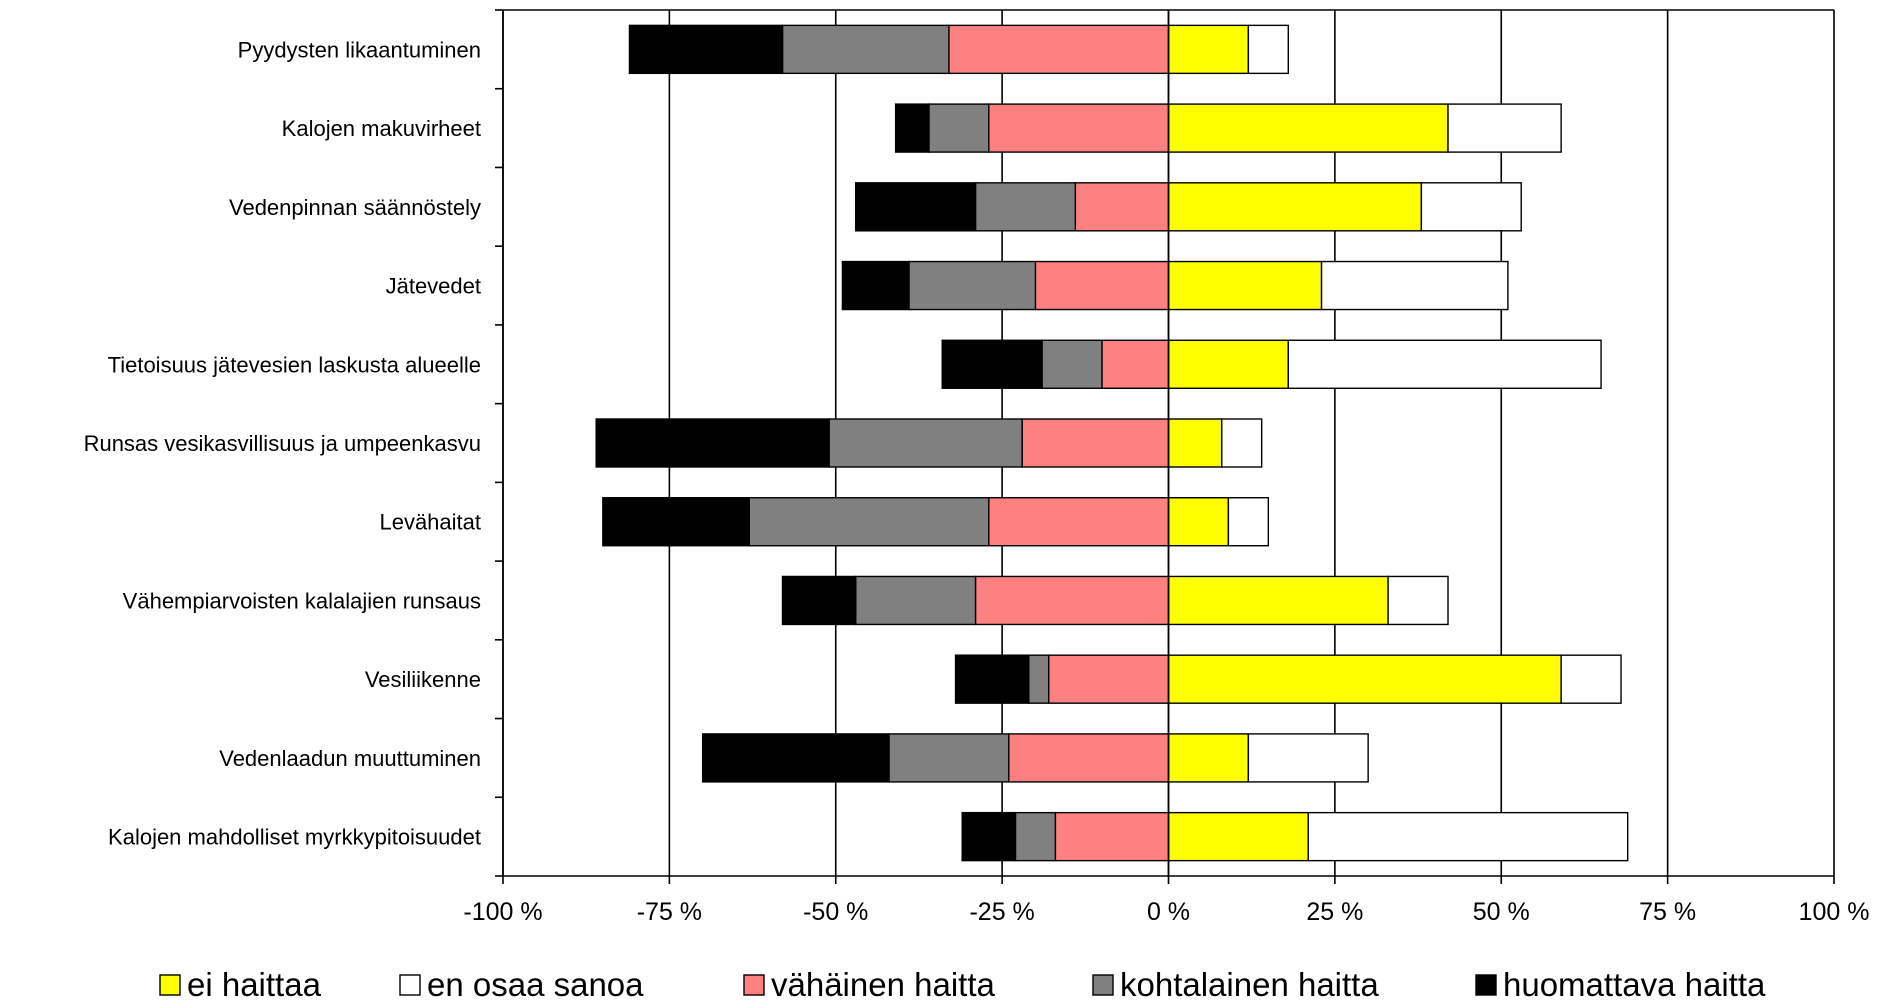 Image resolution: width=1879 pixels, height=1008 pixels. I want to click on category-label: Vähempiarvoisten kalalajien runsaus, so click(302, 600).